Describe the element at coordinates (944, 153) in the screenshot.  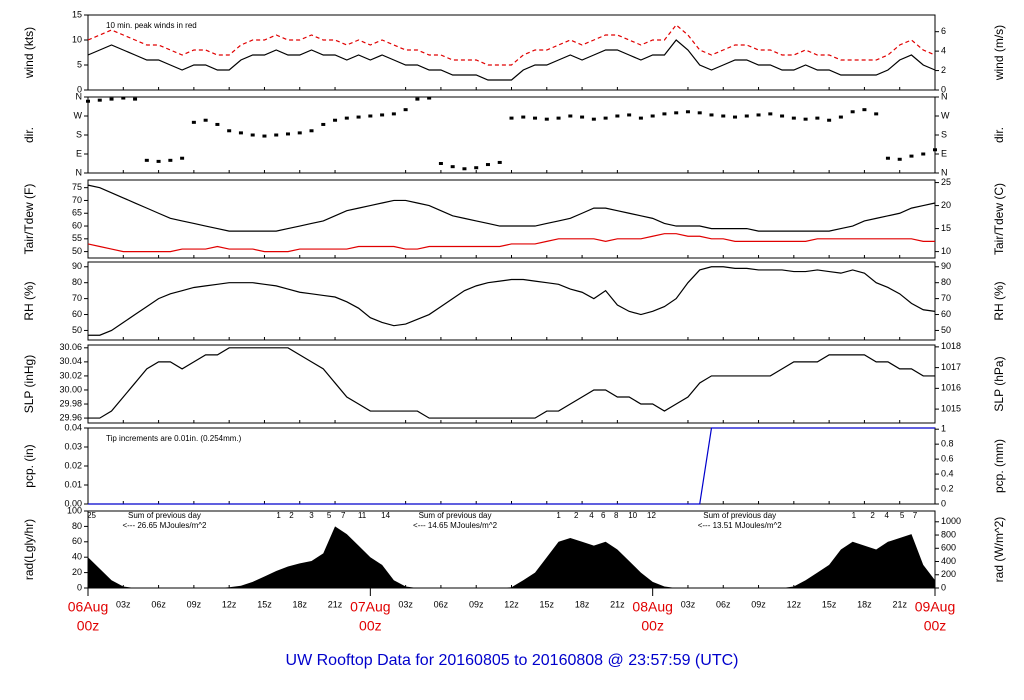
I see `y2-tick-label: E` at that location.